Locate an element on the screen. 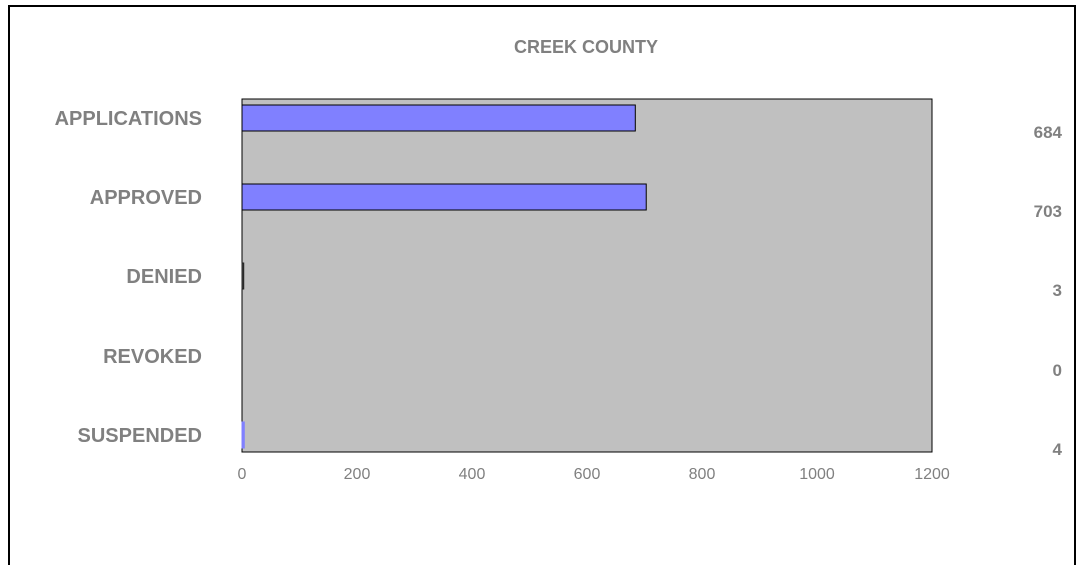 The width and height of the screenshot is (1078, 565). value-label-applications: 684 is located at coordinates (1048, 132).